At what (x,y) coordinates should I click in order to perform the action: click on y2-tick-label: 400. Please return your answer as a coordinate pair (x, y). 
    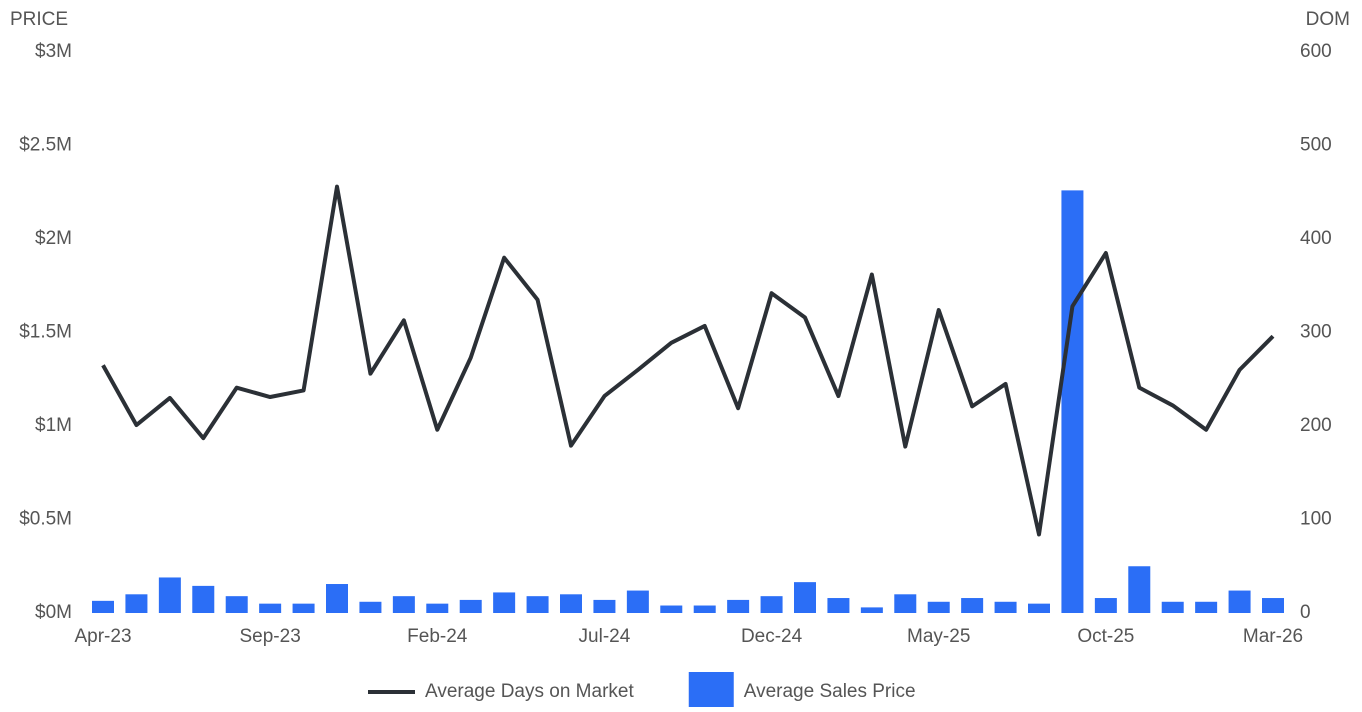
    Looking at the image, I should click on (1316, 238).